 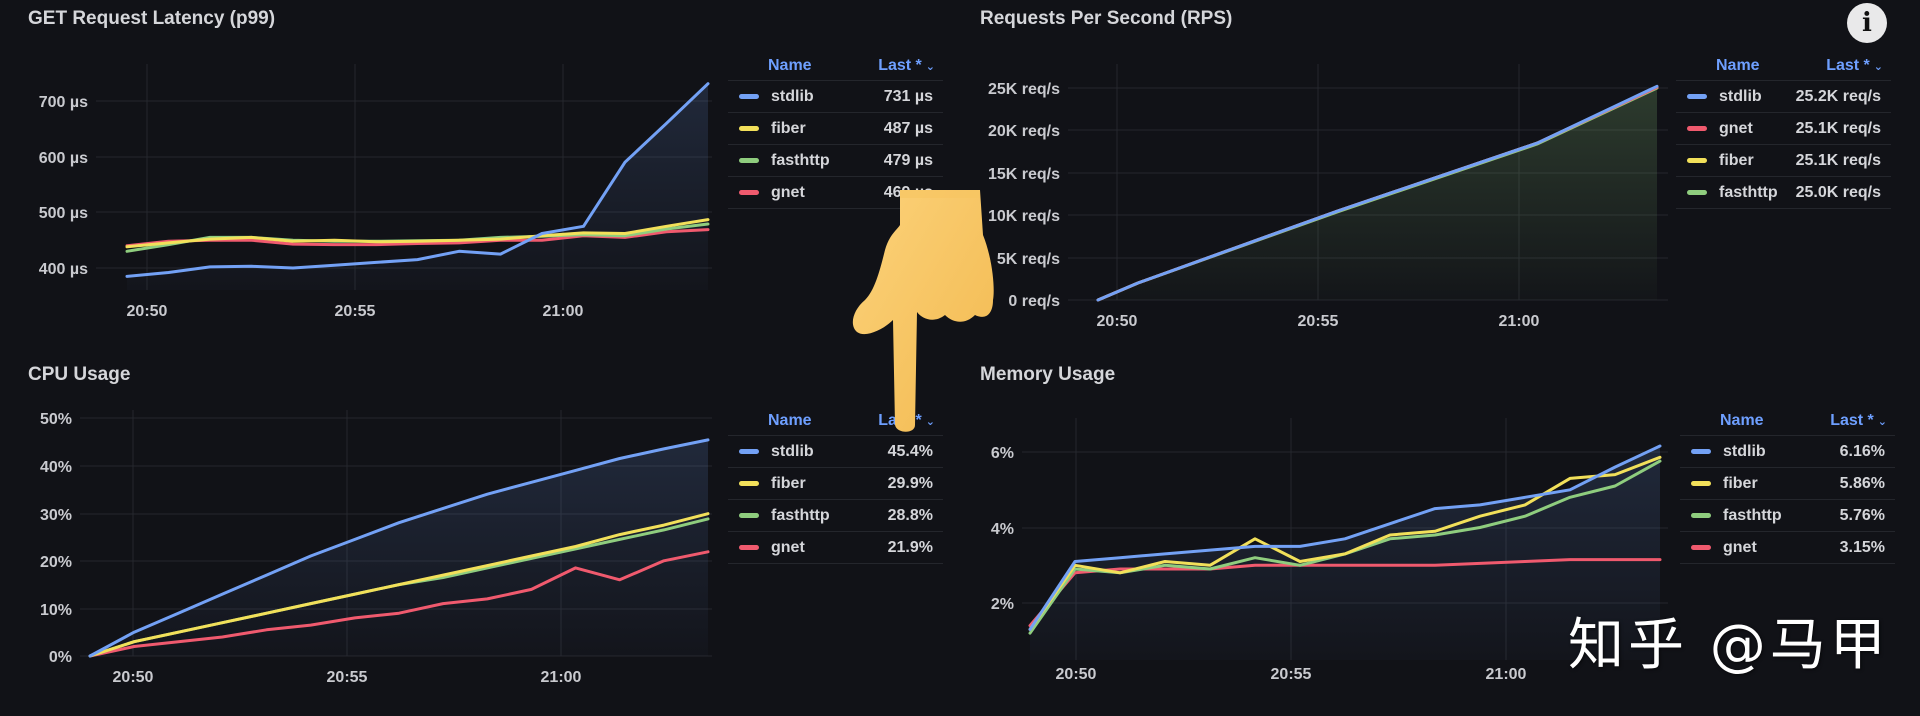 I want to click on legend-item-stdlib: stdlib 25.2K req/s, so click(x=1783, y=97).